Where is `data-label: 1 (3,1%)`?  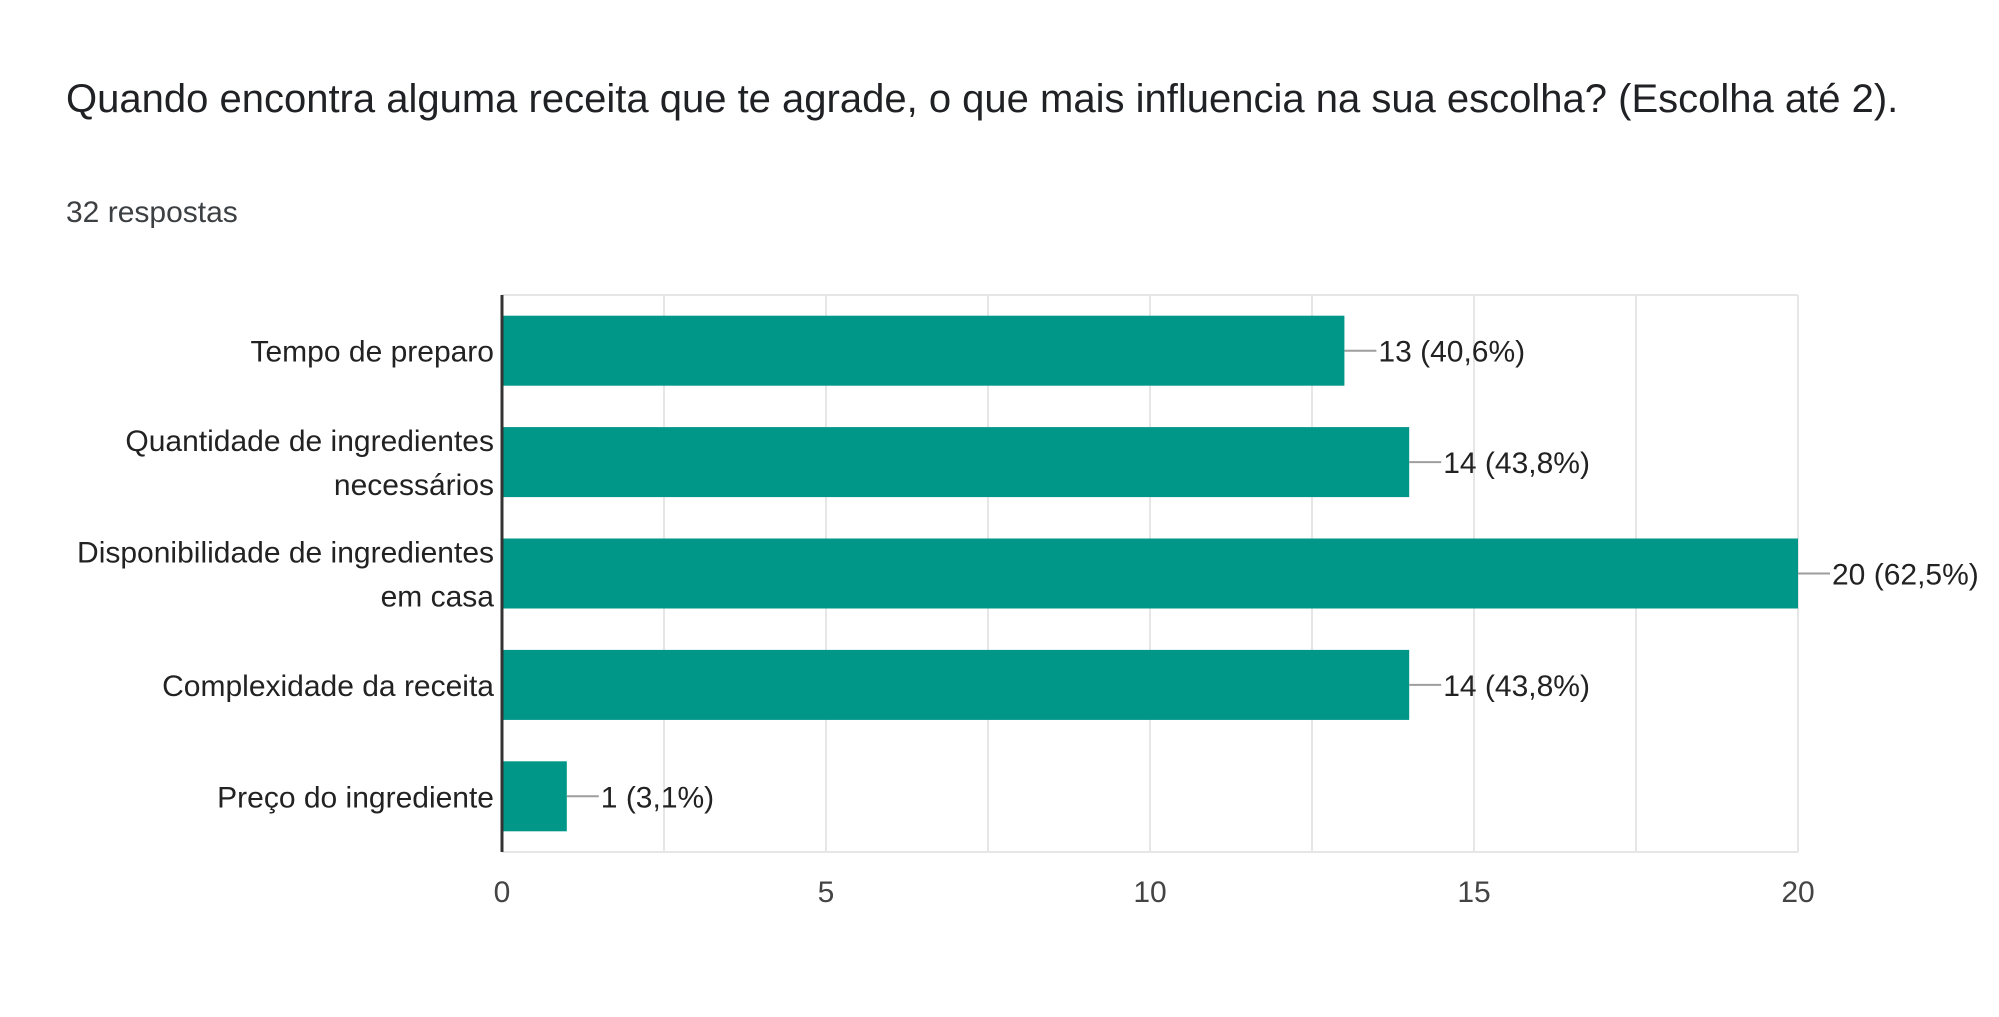 data-label: 1 (3,1%) is located at coordinates (657, 797).